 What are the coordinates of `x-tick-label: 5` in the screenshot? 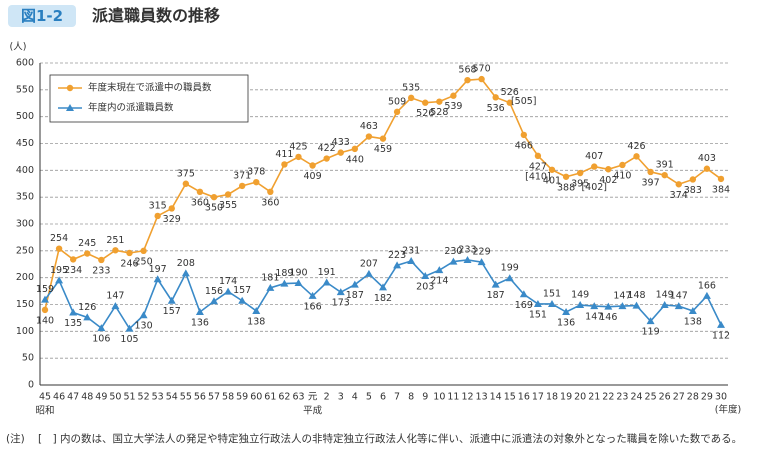 It's located at (369, 397).